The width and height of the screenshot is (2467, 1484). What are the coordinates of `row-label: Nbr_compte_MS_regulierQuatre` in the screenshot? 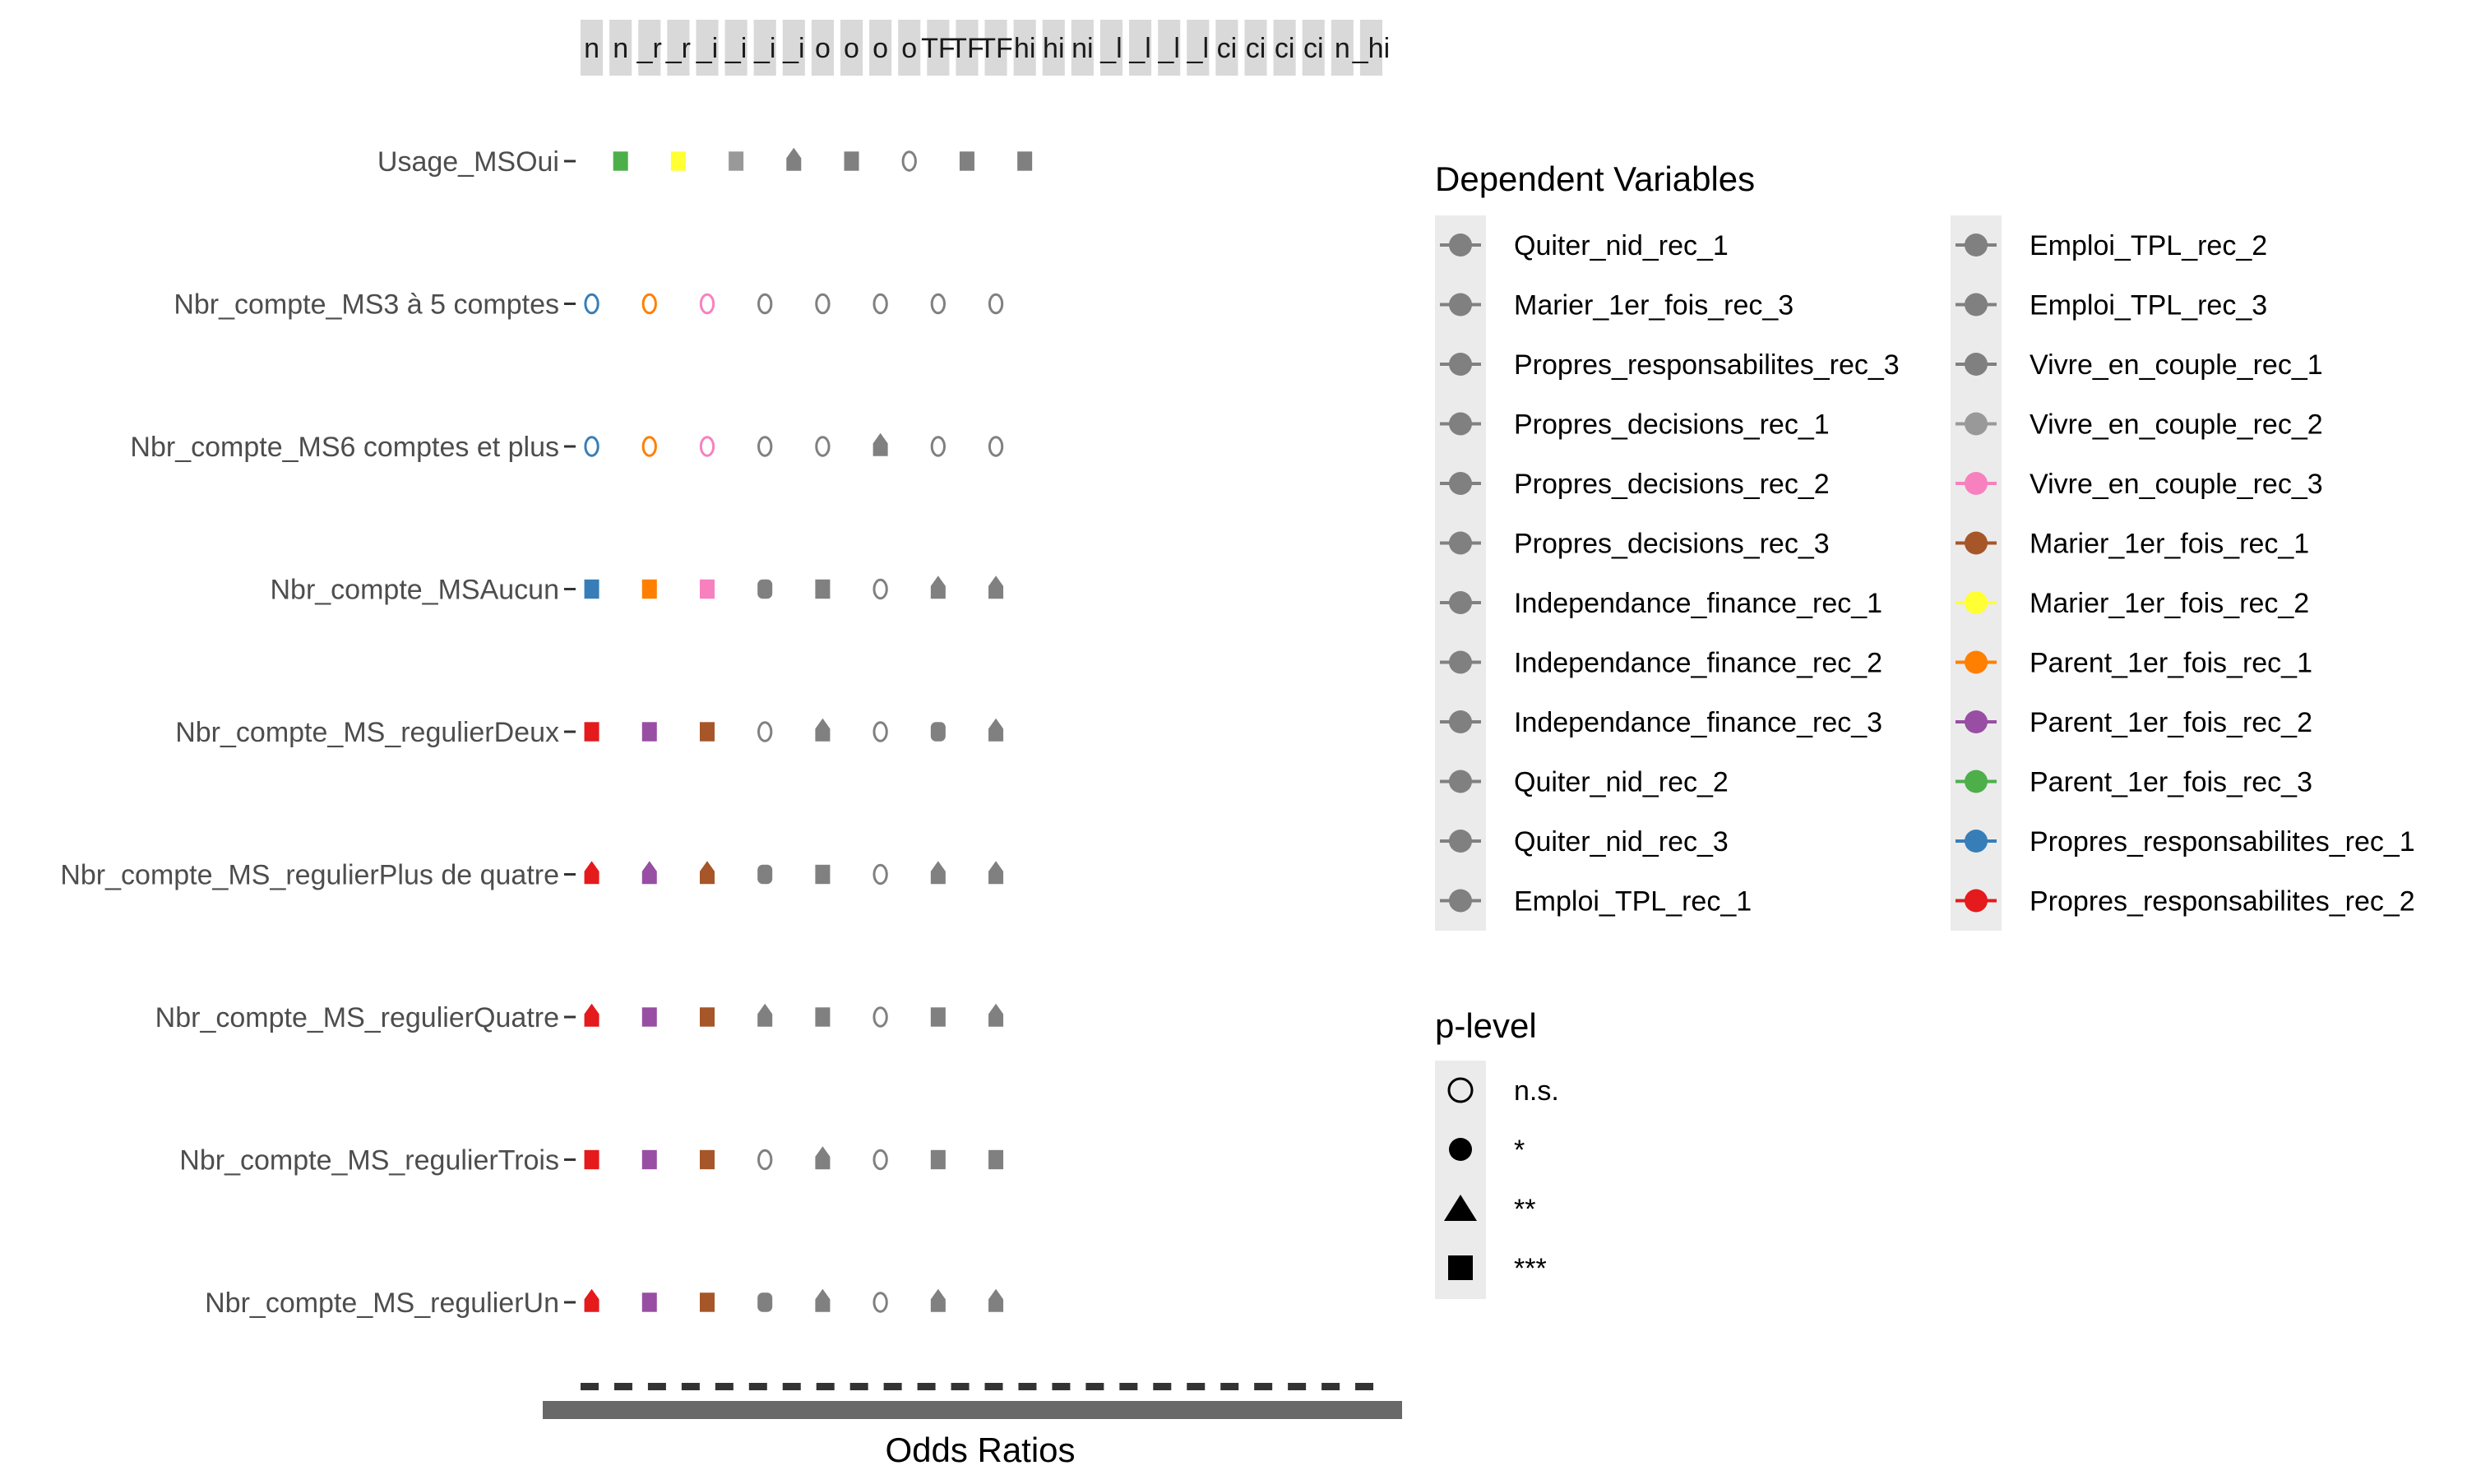 It's located at (357, 1018).